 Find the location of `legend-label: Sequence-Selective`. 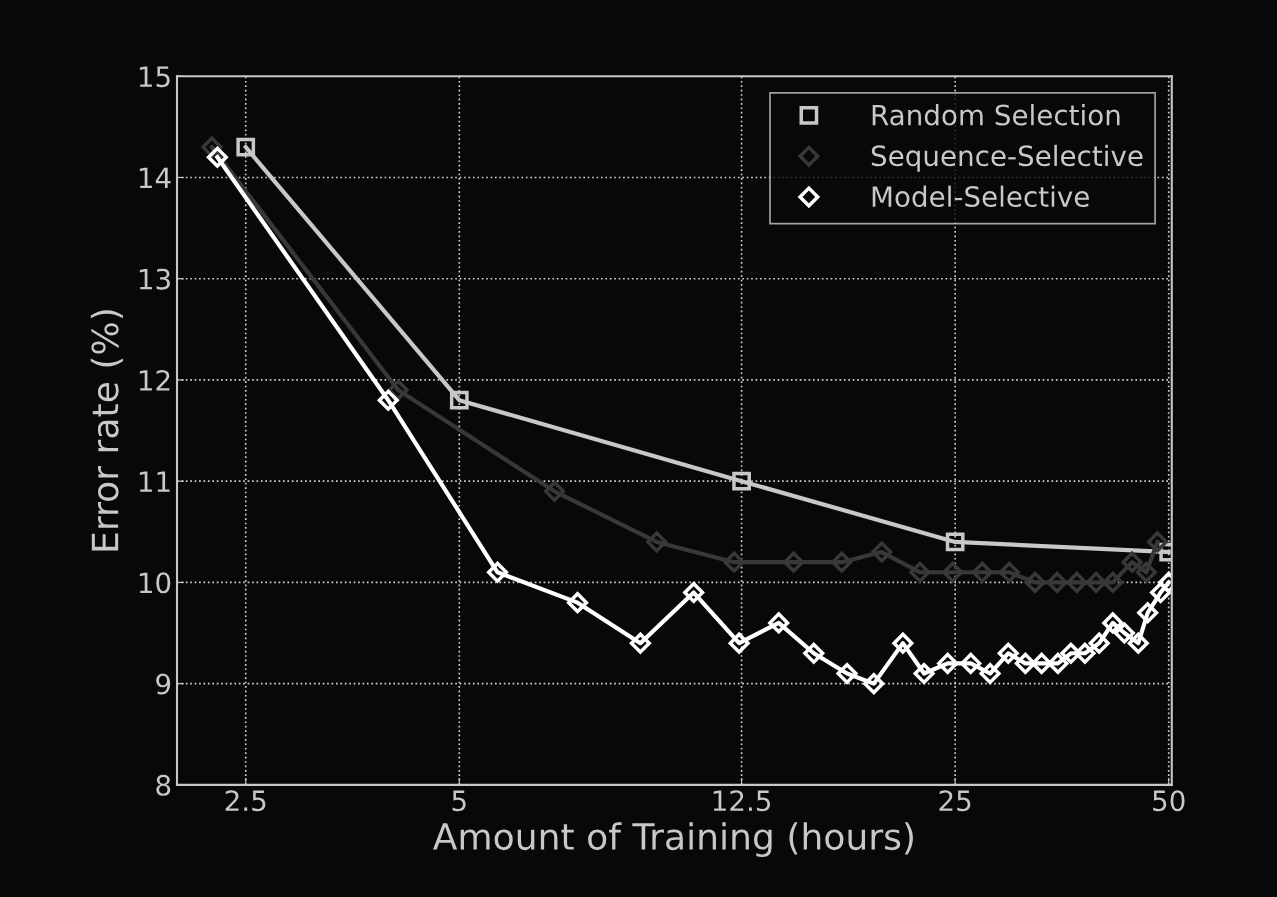

legend-label: Sequence-Selective is located at coordinates (1007, 158).